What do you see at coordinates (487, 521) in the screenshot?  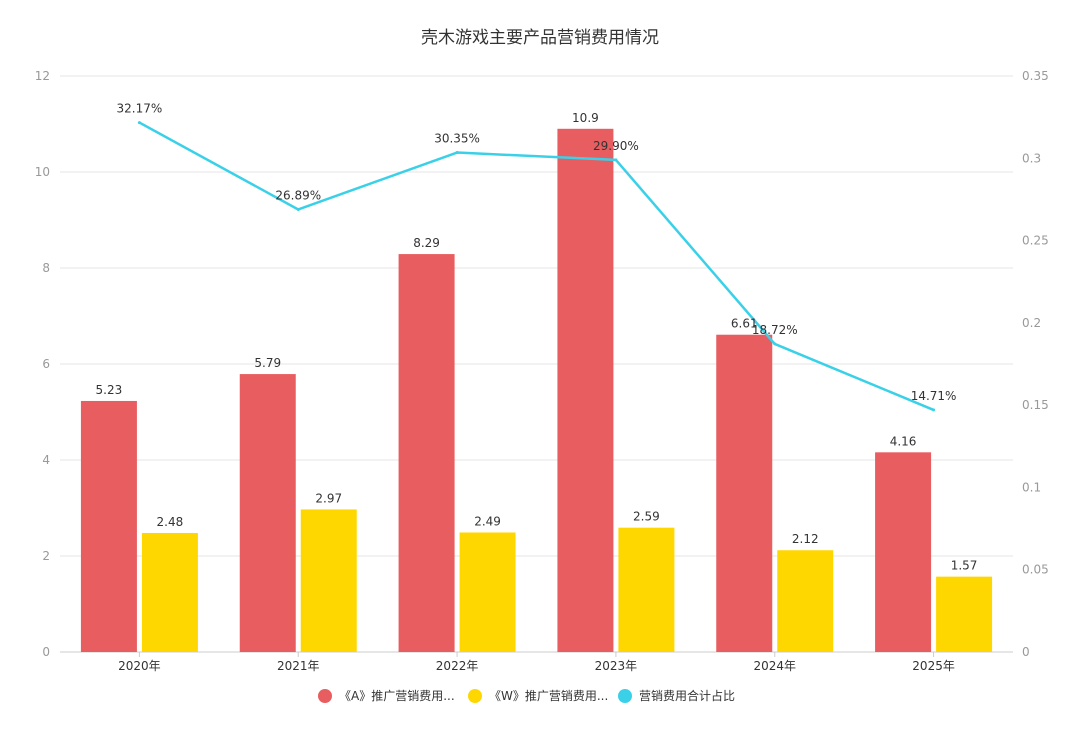 I see `bar-data-label: 2.49` at bounding box center [487, 521].